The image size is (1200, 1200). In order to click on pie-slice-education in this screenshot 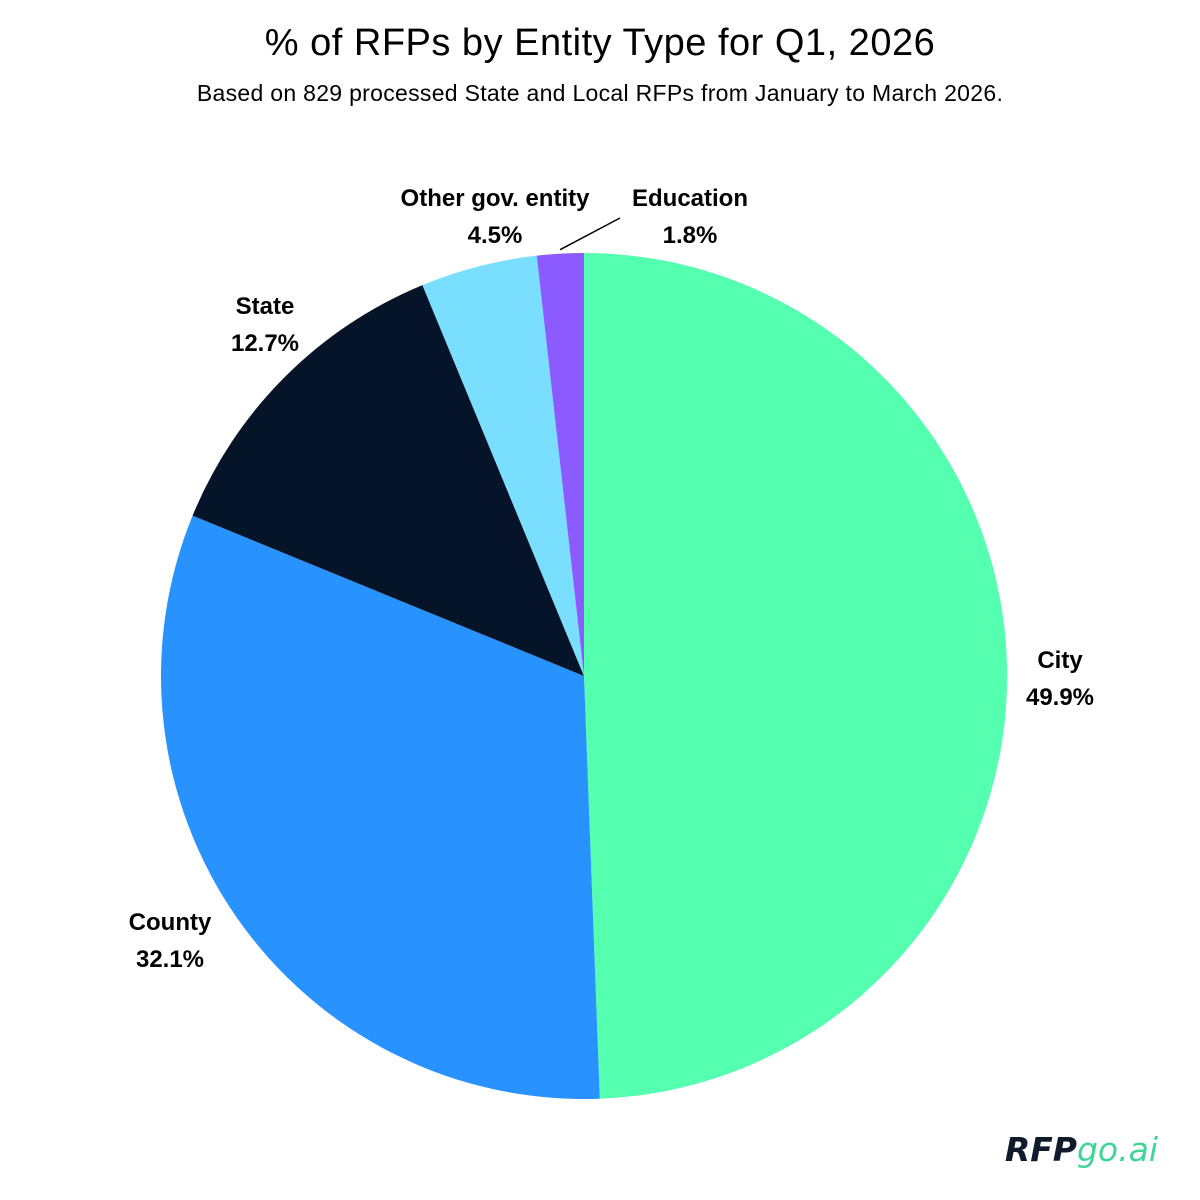, I will do `click(560, 464)`.